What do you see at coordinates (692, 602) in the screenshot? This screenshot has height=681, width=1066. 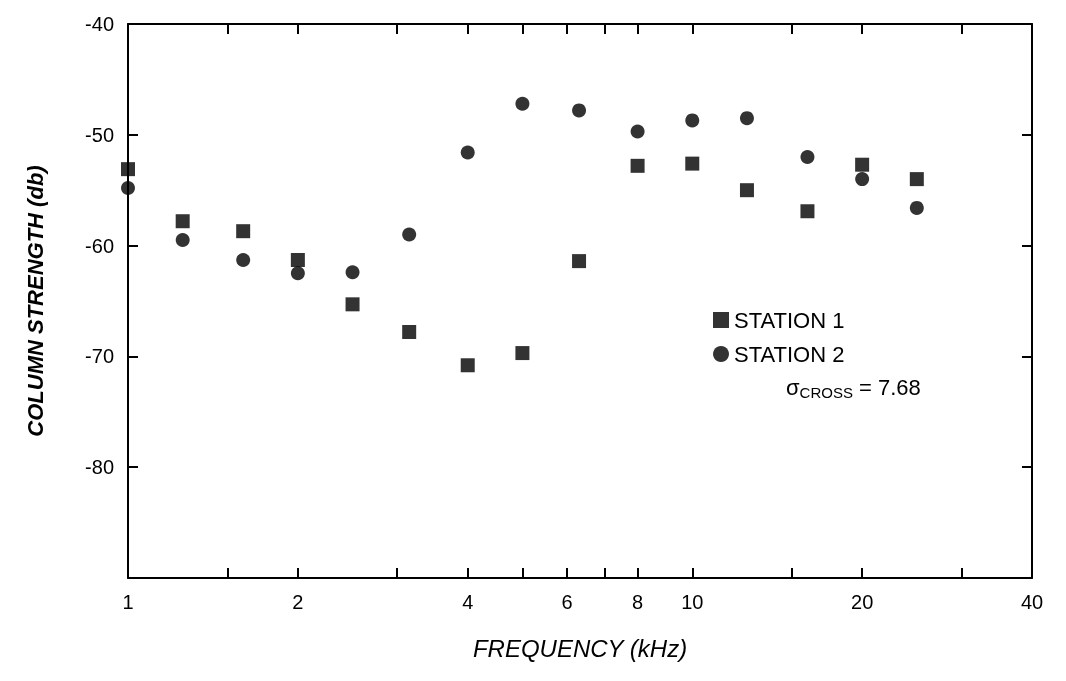 I see `x-tick-label: 10` at bounding box center [692, 602].